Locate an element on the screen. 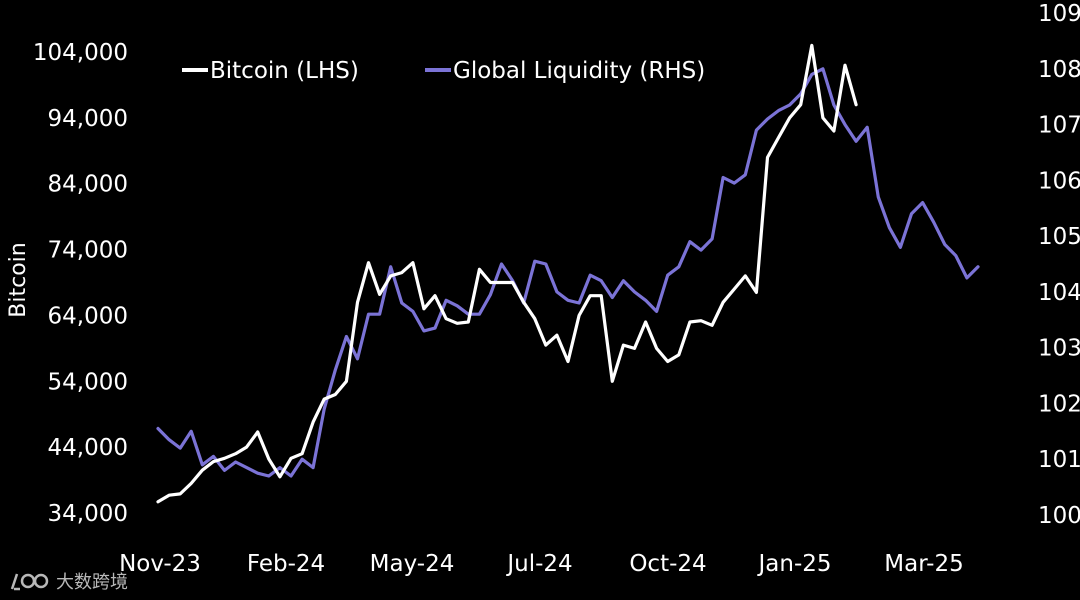 The width and height of the screenshot is (1080, 600). watermark-logo-icon is located at coordinates (29, 582).